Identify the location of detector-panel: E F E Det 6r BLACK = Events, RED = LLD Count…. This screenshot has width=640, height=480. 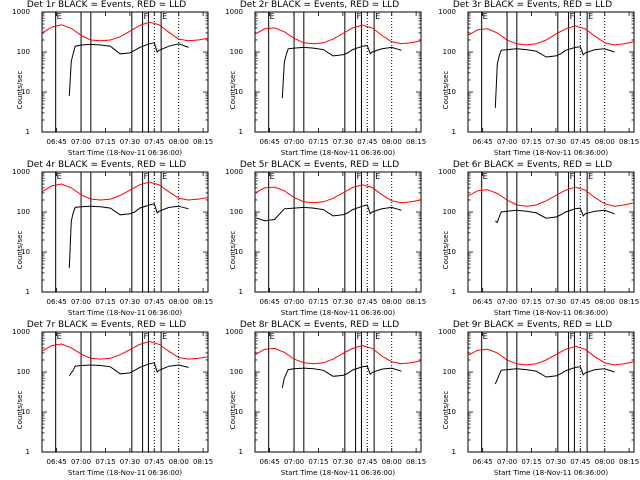
(532, 240).